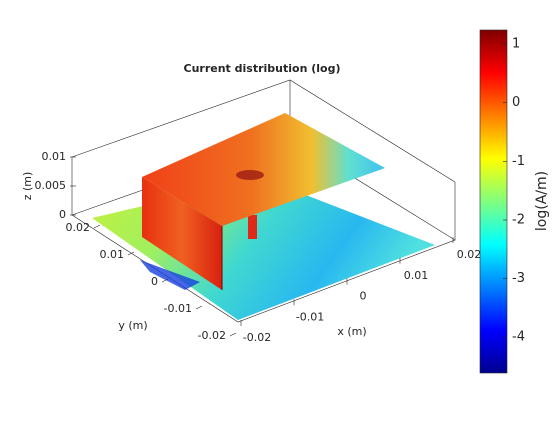 Image resolution: width=560 pixels, height=424 pixels. What do you see at coordinates (542, 201) in the screenshot?
I see `colorbar-label: log(A/m)` at bounding box center [542, 201].